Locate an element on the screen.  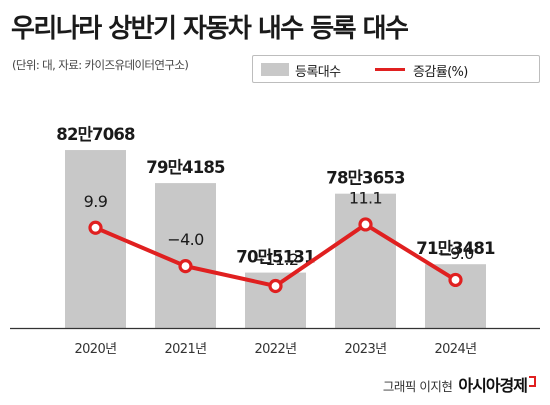
bar-value-label-2: 79만4185 is located at coordinates (185, 167).